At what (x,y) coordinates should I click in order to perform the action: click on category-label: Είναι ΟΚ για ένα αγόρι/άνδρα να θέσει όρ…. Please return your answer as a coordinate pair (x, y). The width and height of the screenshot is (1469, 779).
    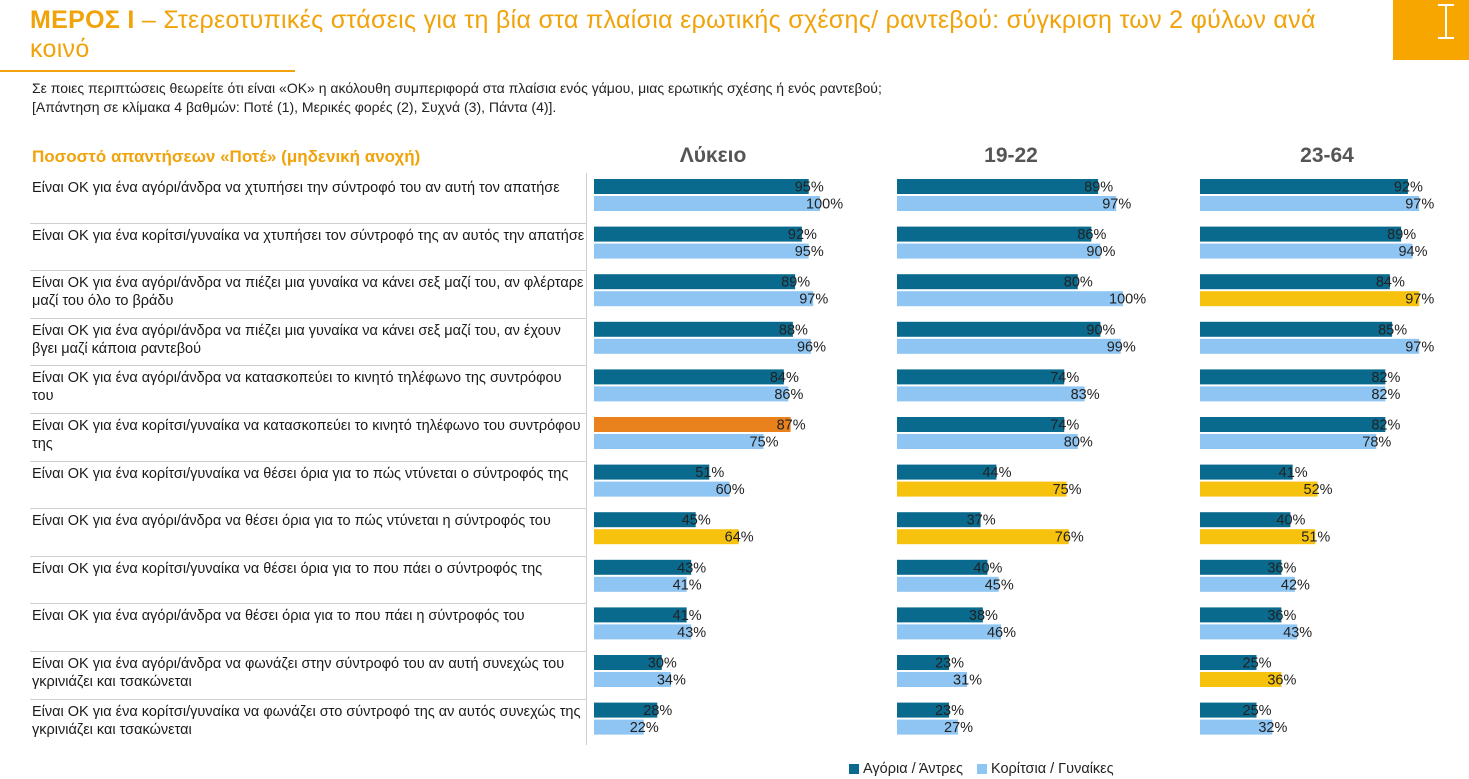
    Looking at the image, I should click on (278, 616).